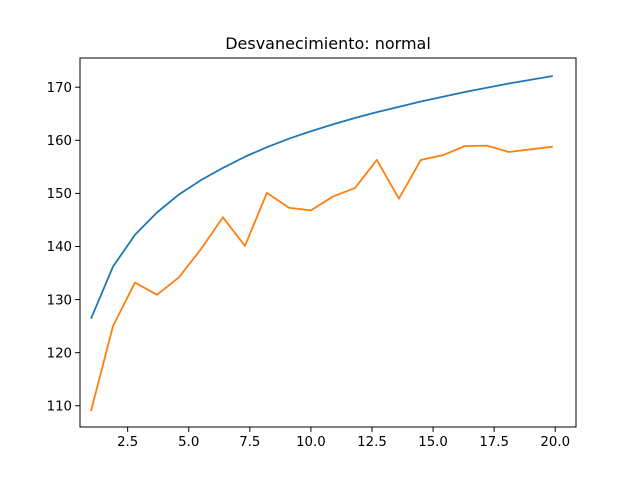 Image resolution: width=640 pixels, height=480 pixels. I want to click on y-tick-label: 150, so click(59, 194).